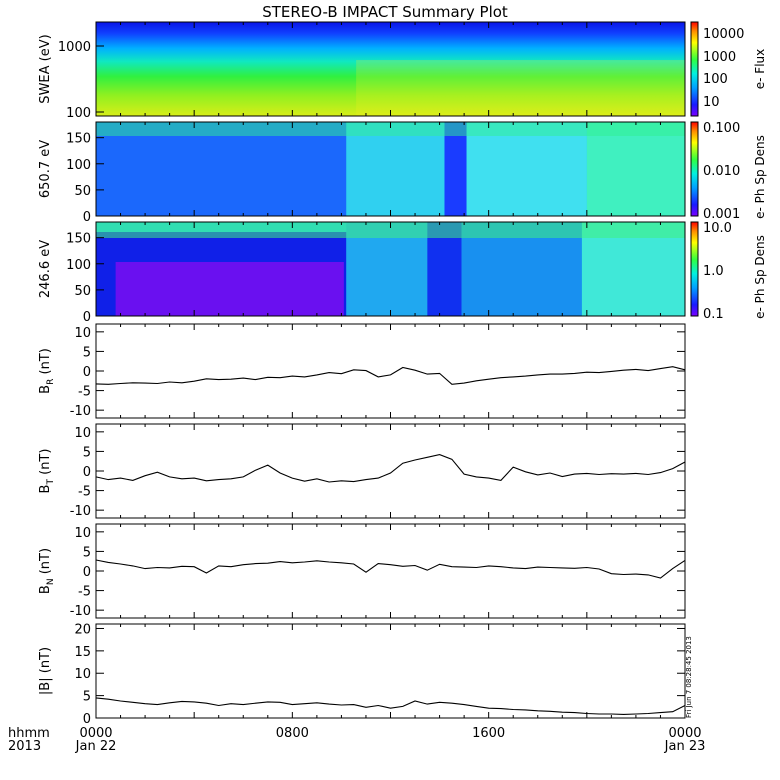  I want to click on x-tick-label: 0800, so click(292, 733).